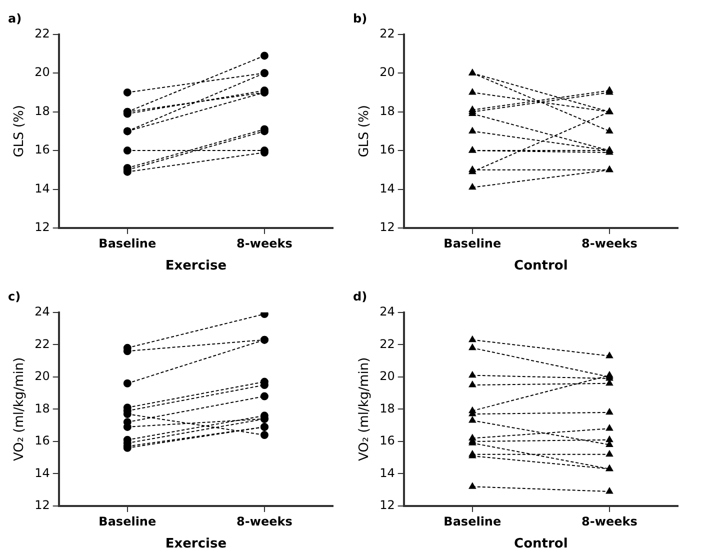  Describe the element at coordinates (360, 296) in the screenshot. I see `chart-title: d)` at that location.